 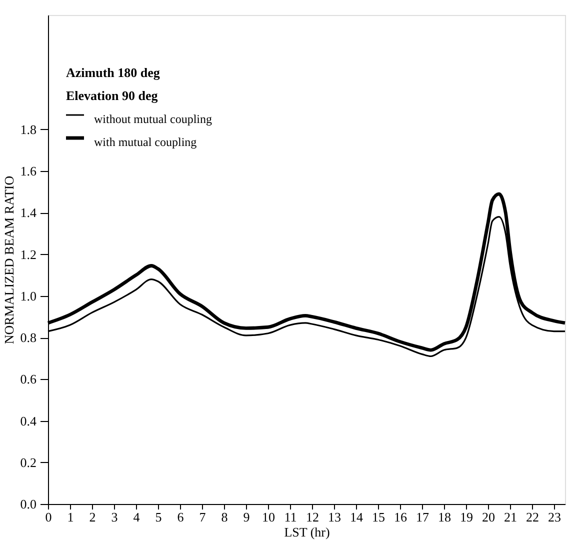 I want to click on y-tick-label: 1.2, so click(x=28, y=254).